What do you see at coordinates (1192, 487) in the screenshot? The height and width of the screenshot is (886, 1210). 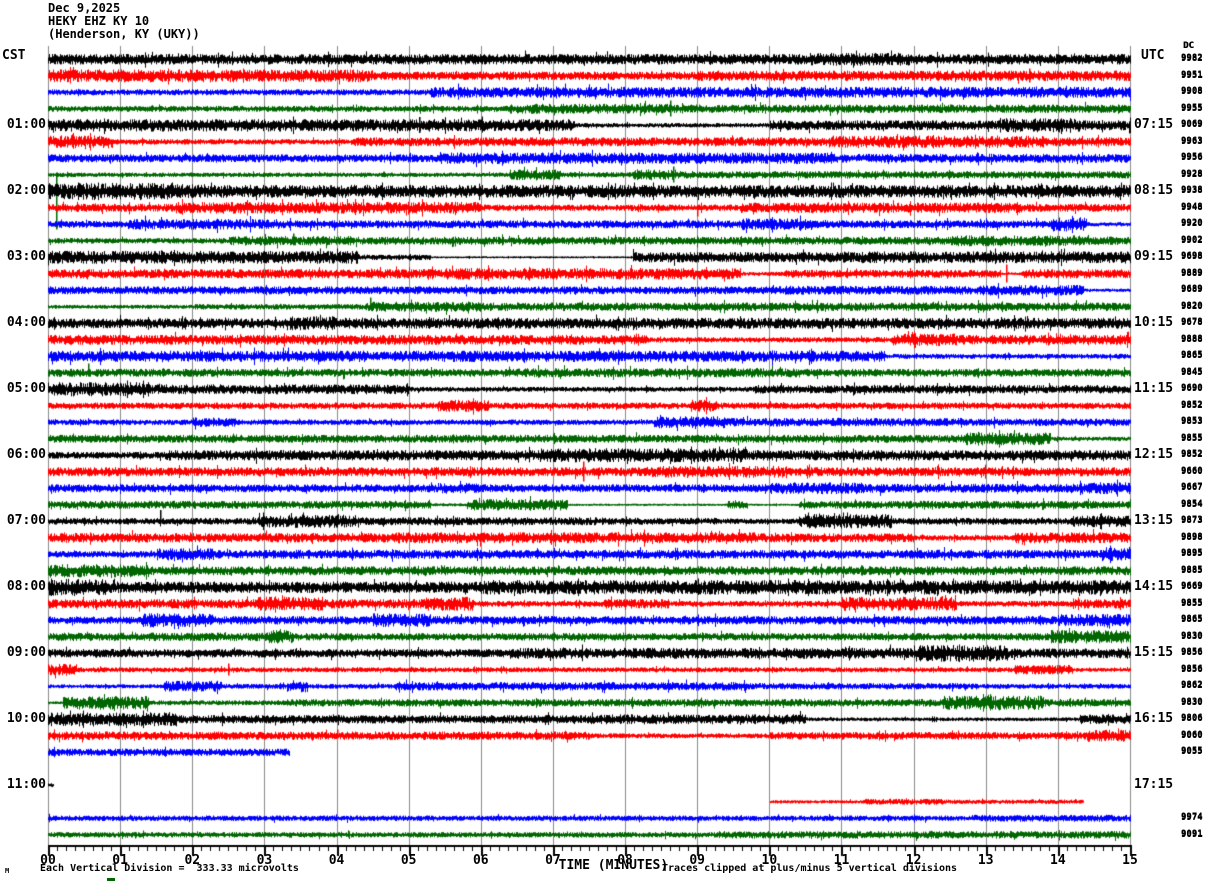 I see `dc-value: 9667` at bounding box center [1192, 487].